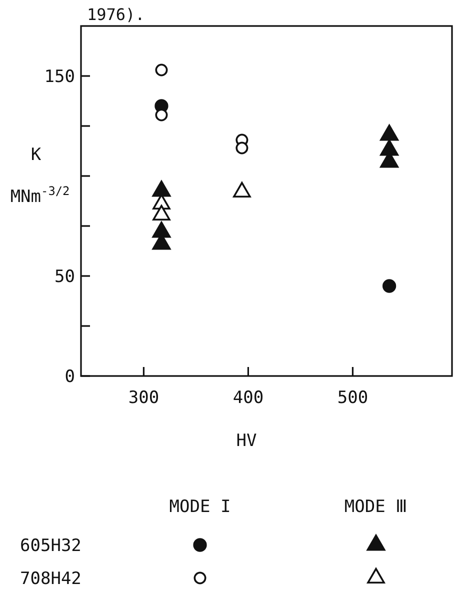 The height and width of the screenshot is (596, 462). Describe the element at coordinates (116, 14) in the screenshot. I see `text: 1976).` at that location.